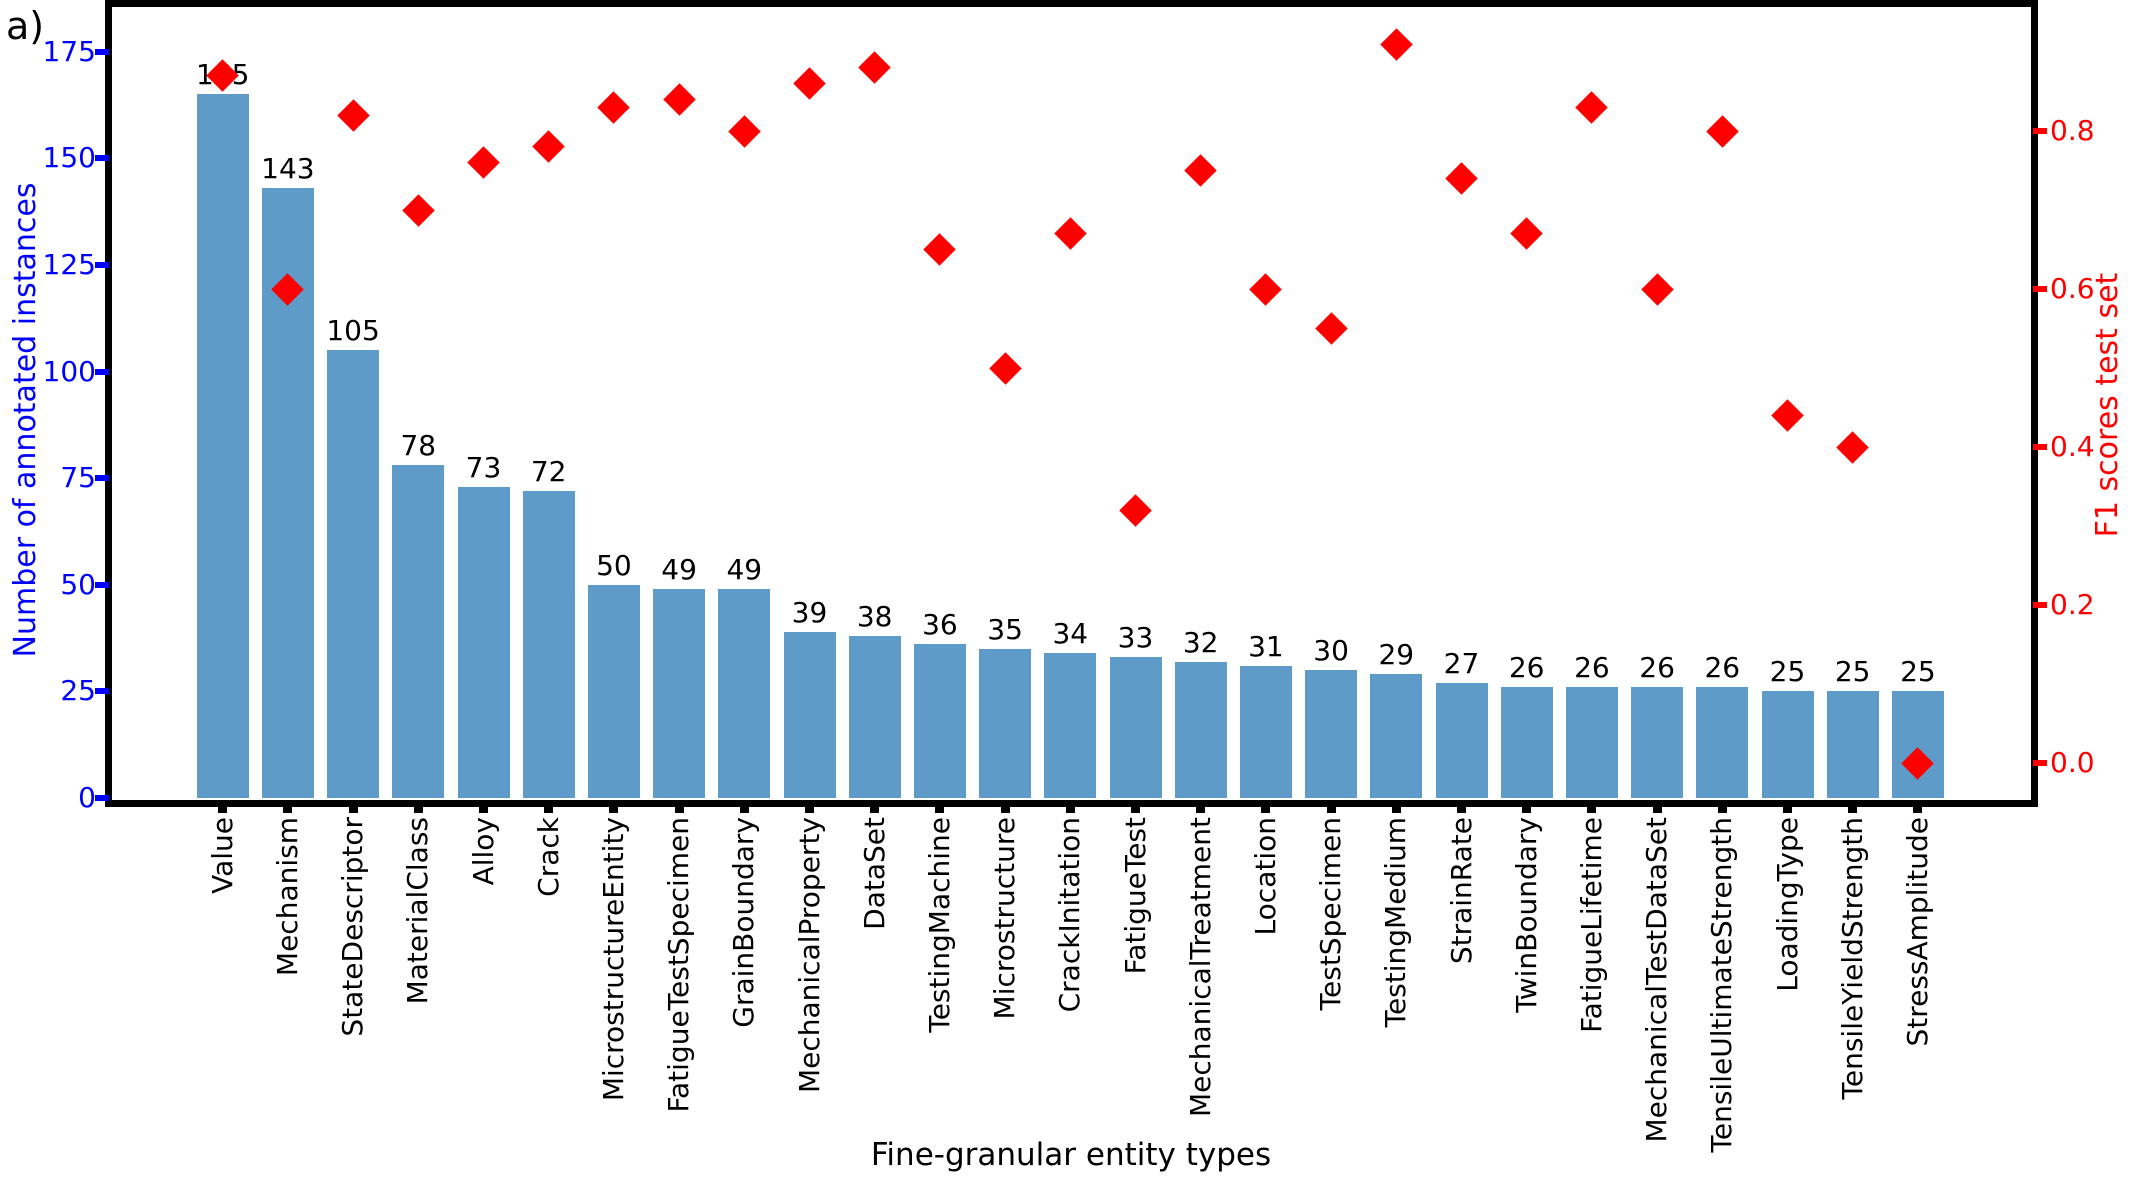 The image size is (2132, 1189). What do you see at coordinates (679, 570) in the screenshot?
I see `bar-value-label: 49` at bounding box center [679, 570].